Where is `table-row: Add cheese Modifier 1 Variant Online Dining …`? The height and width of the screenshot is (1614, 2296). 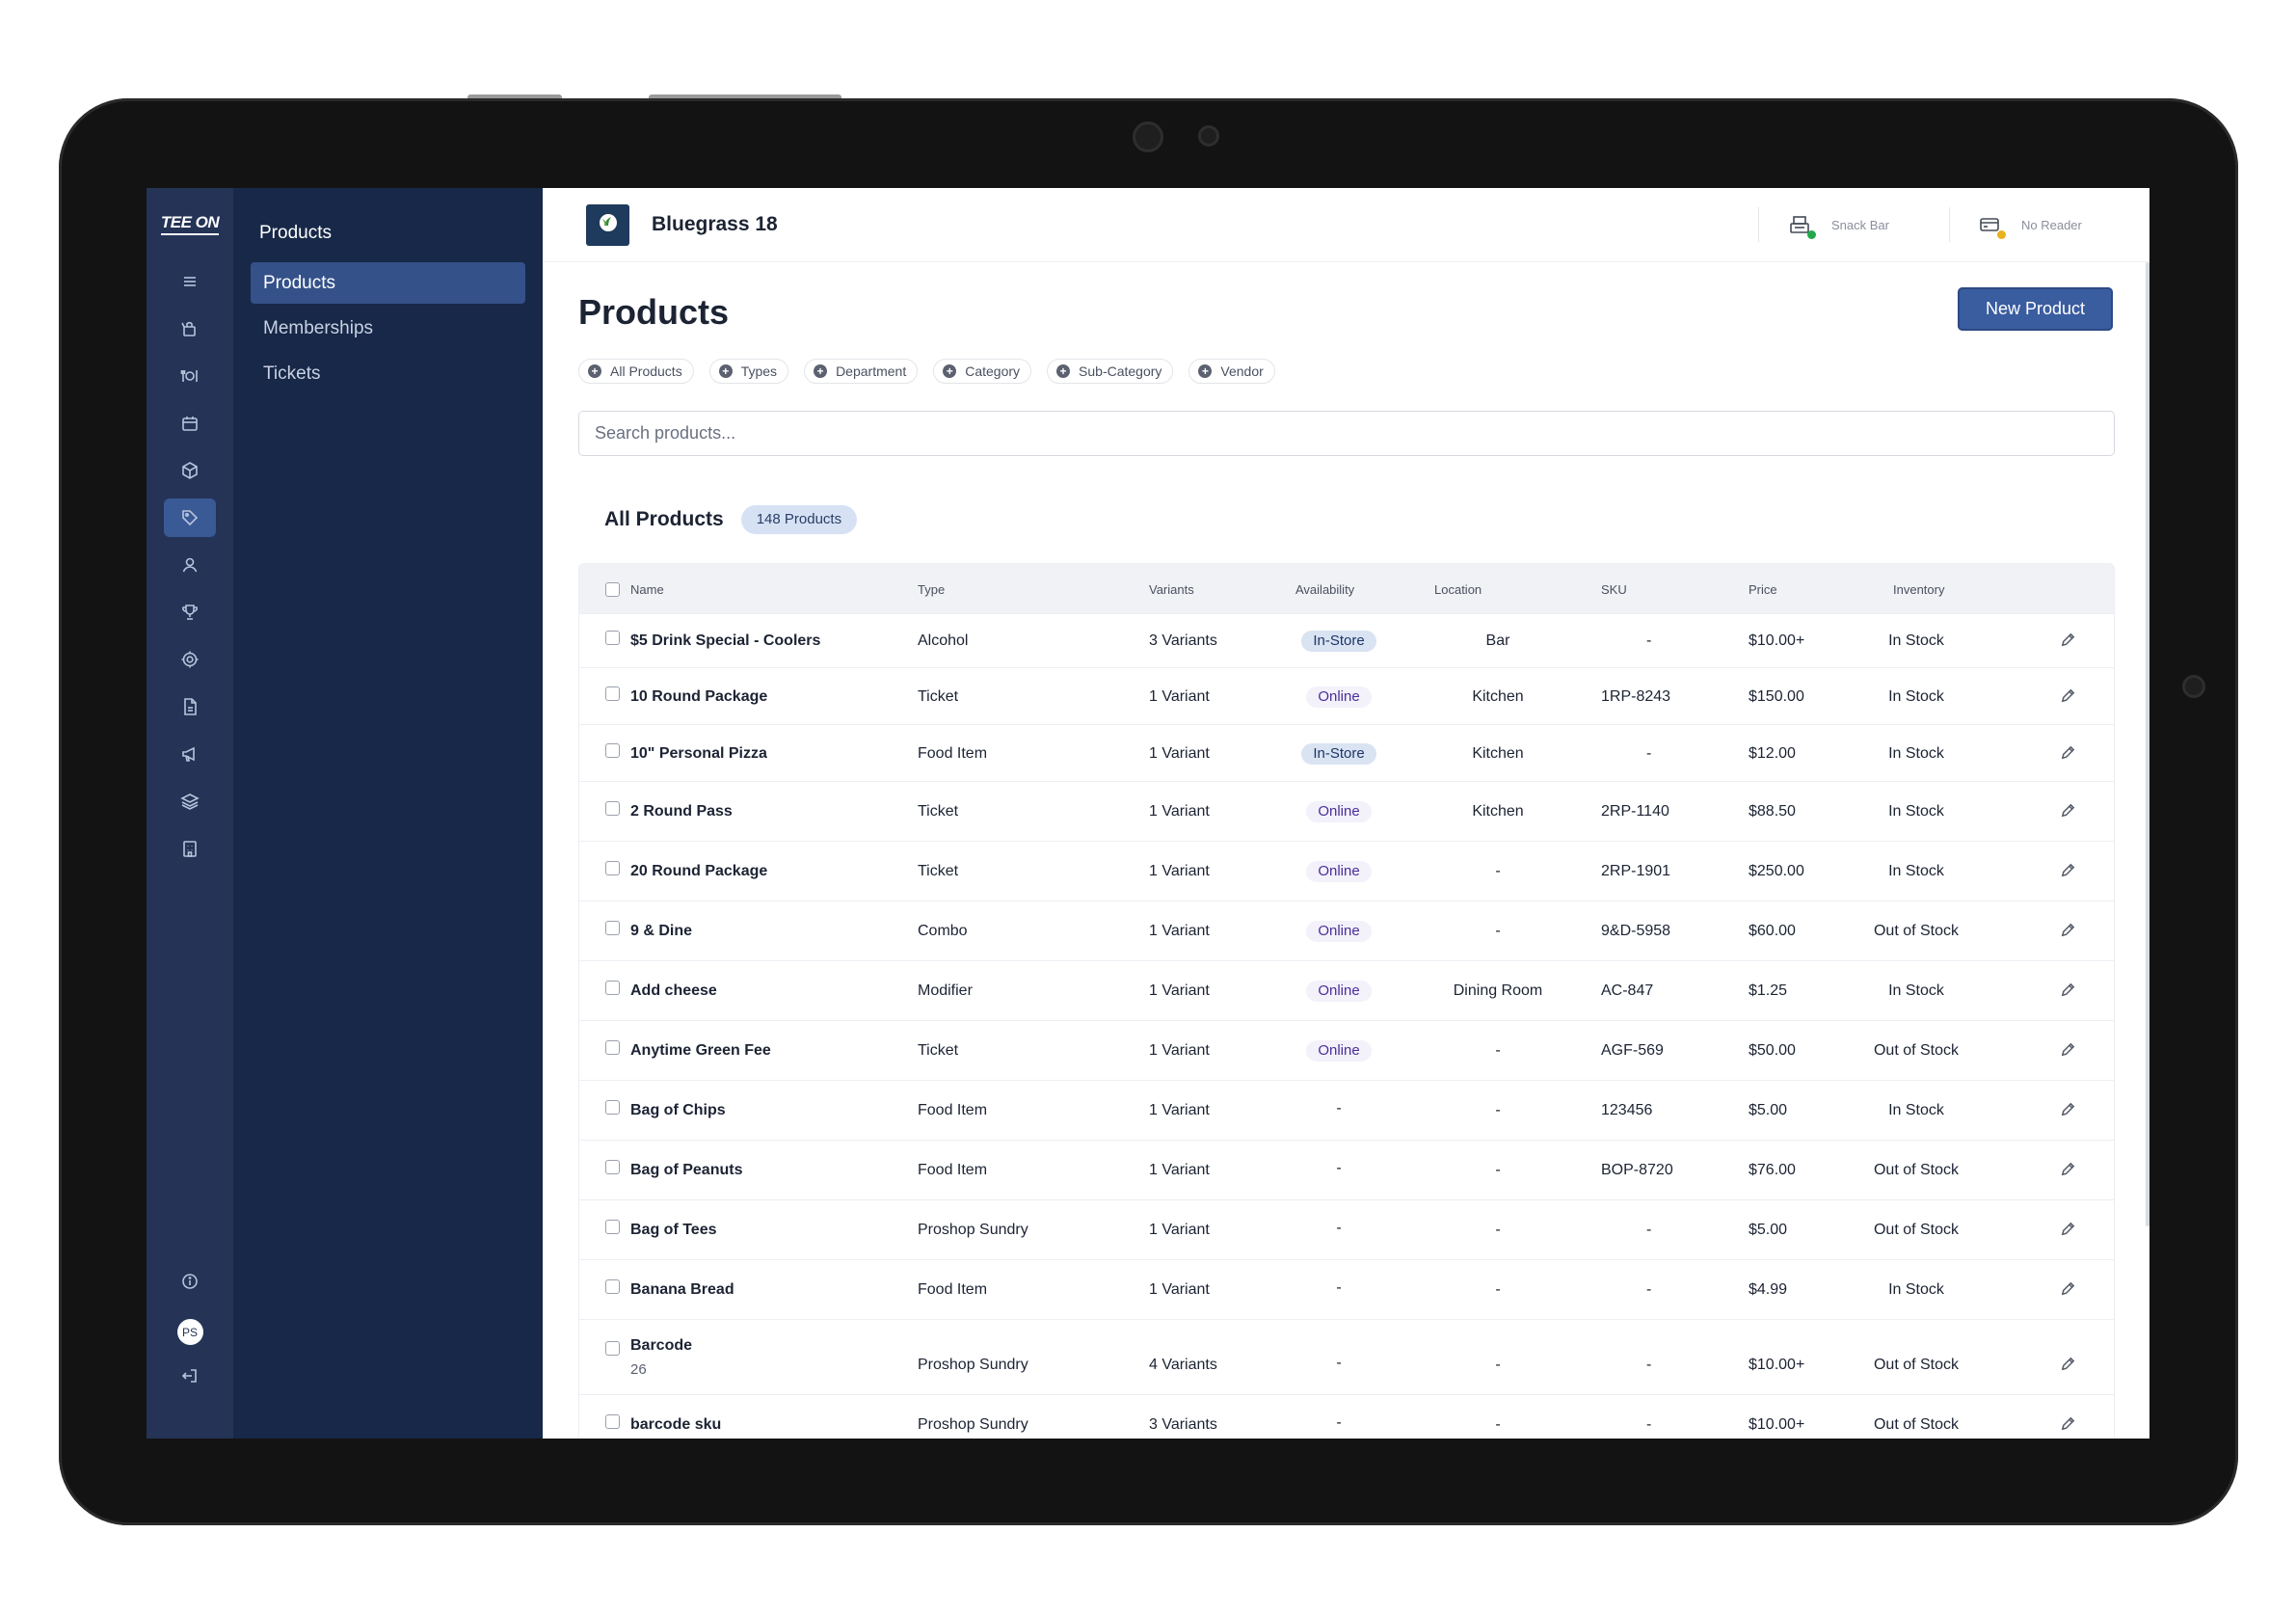 table-row: Add cheese Modifier 1 Variant Online Dining … is located at coordinates (1346, 991).